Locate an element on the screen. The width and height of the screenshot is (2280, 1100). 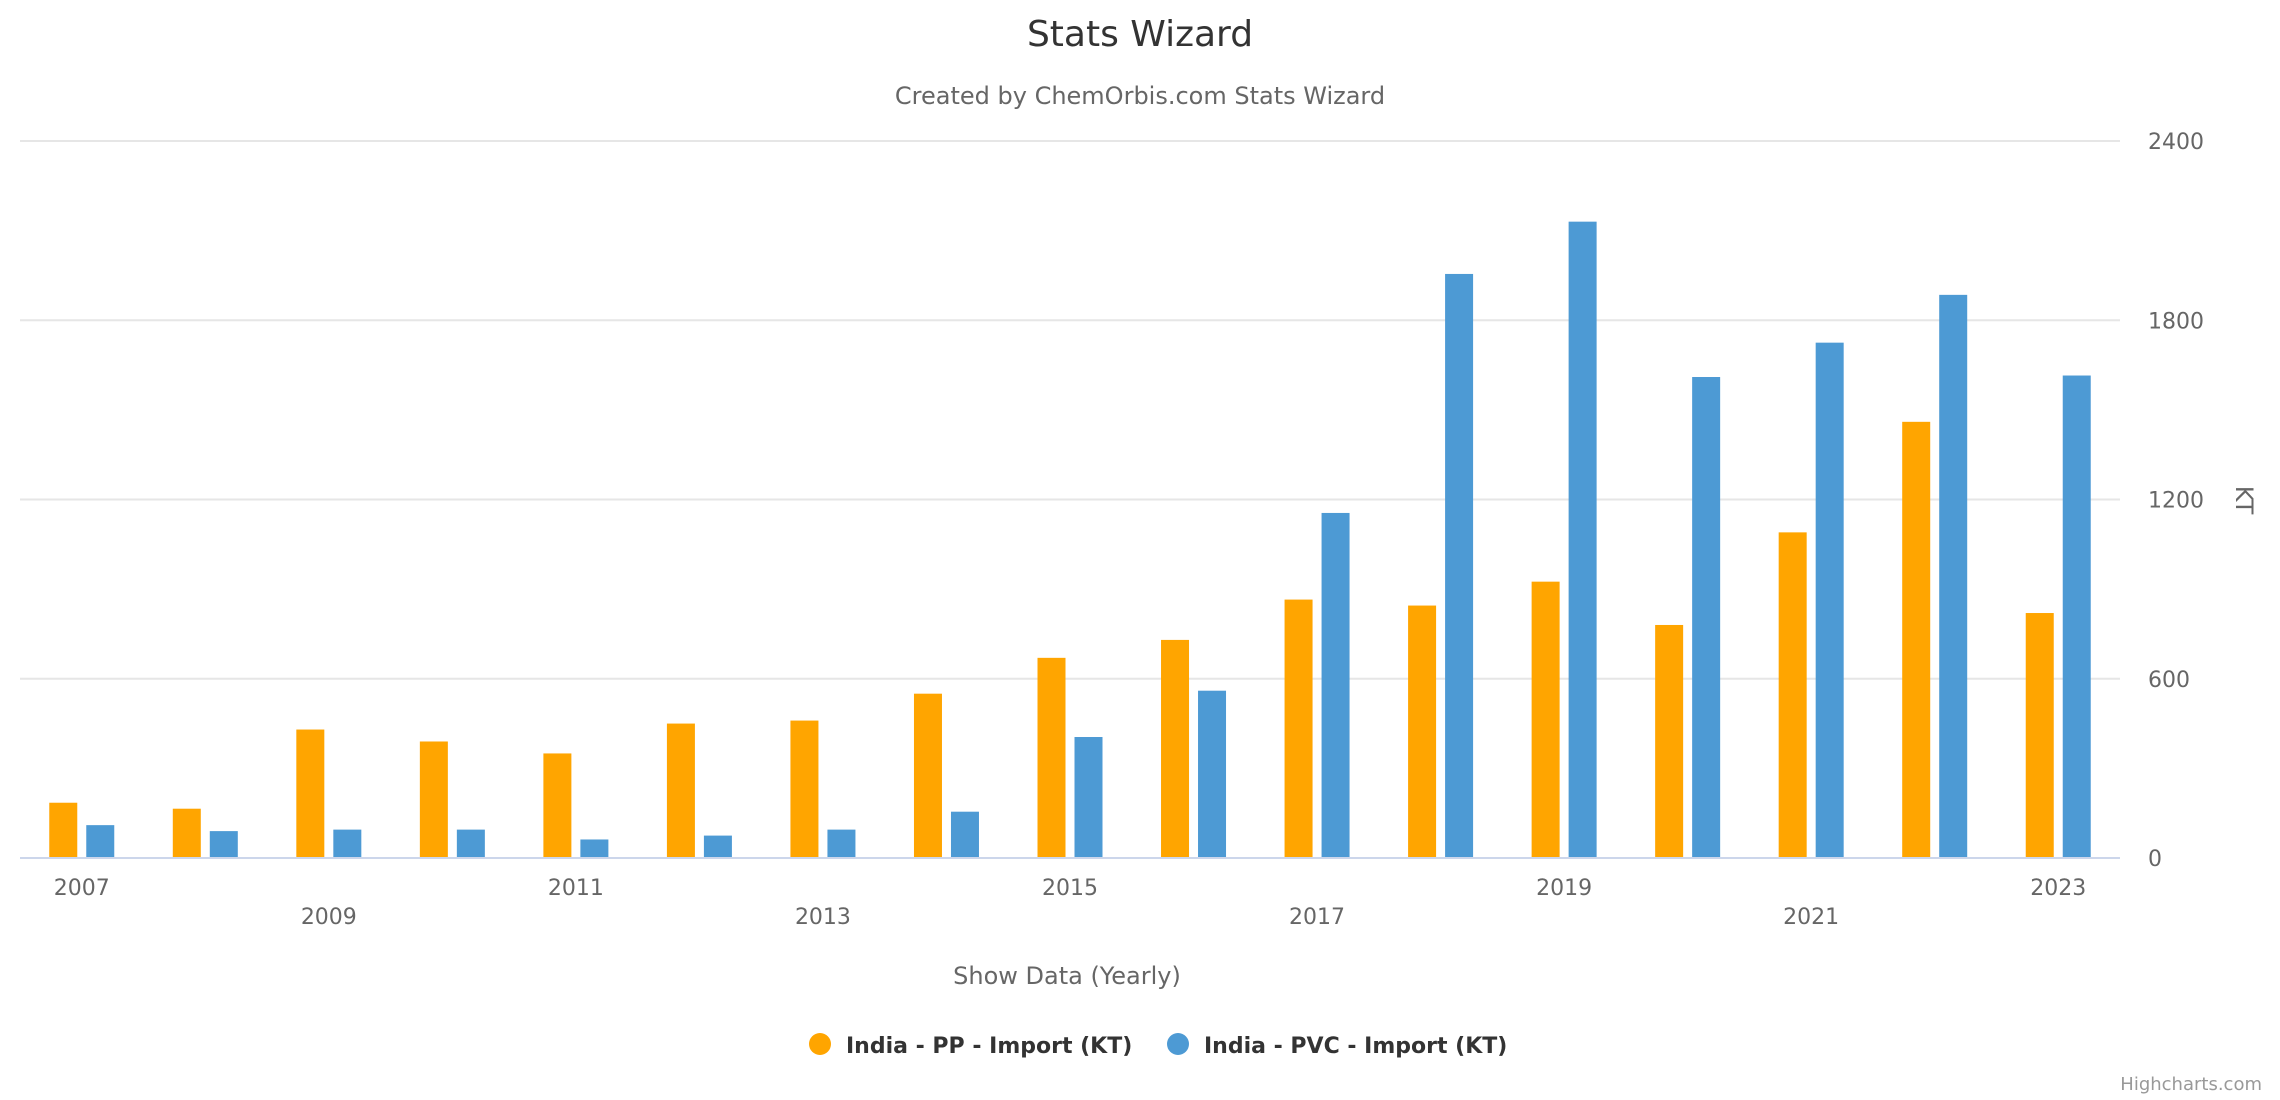
bar-pvc-2021 is located at coordinates (1829, 600).